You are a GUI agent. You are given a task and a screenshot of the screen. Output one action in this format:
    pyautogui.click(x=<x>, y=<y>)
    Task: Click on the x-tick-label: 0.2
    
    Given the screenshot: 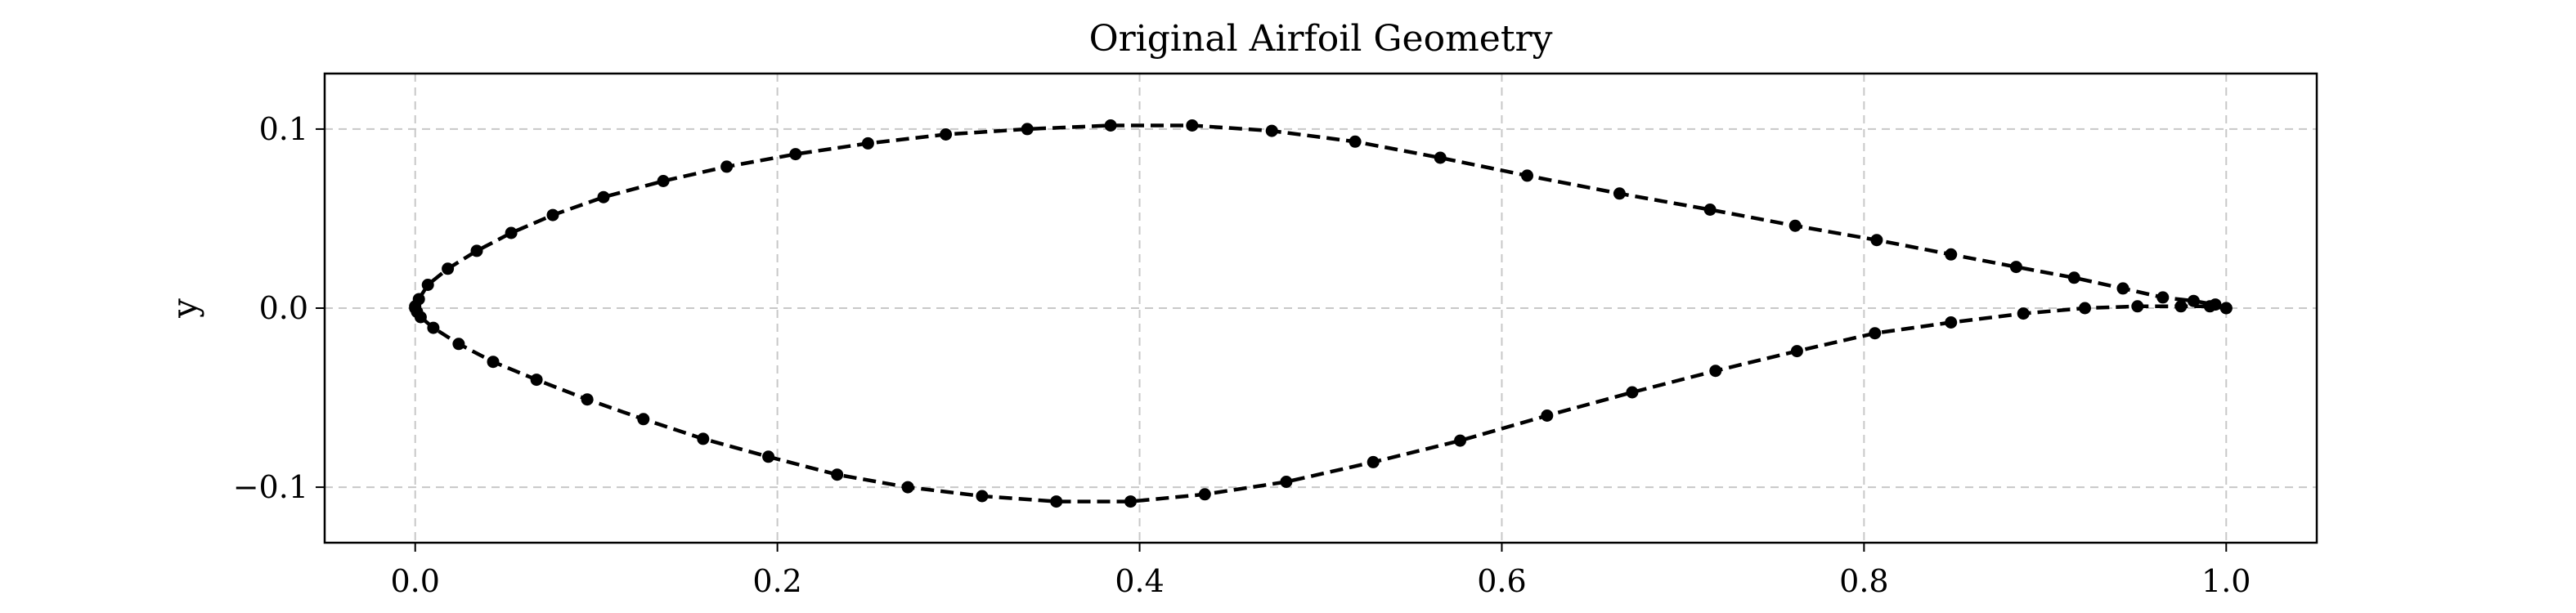 What is the action you would take?
    pyautogui.click(x=776, y=581)
    